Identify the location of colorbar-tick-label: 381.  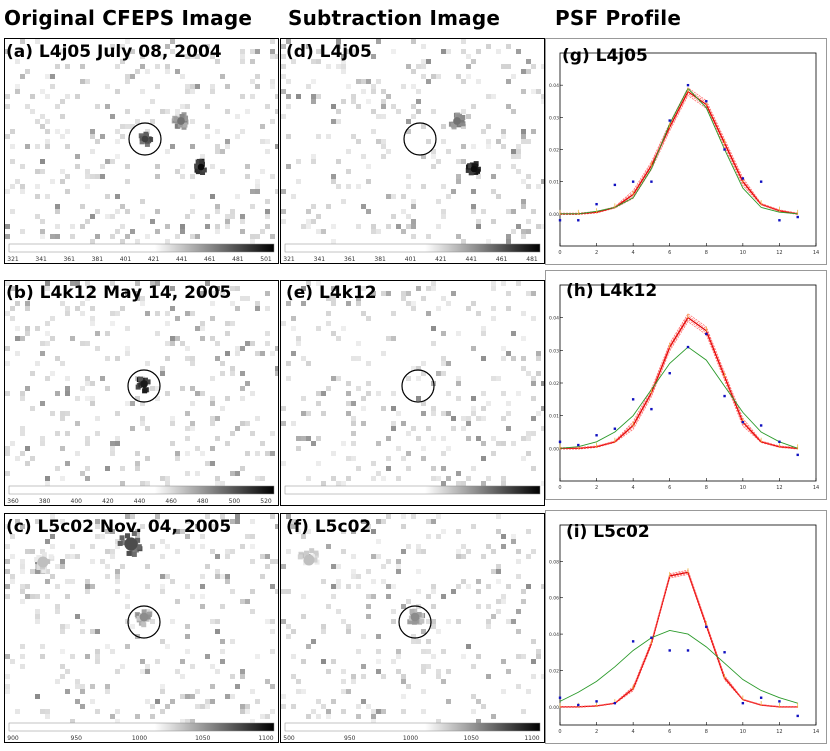
(98, 259).